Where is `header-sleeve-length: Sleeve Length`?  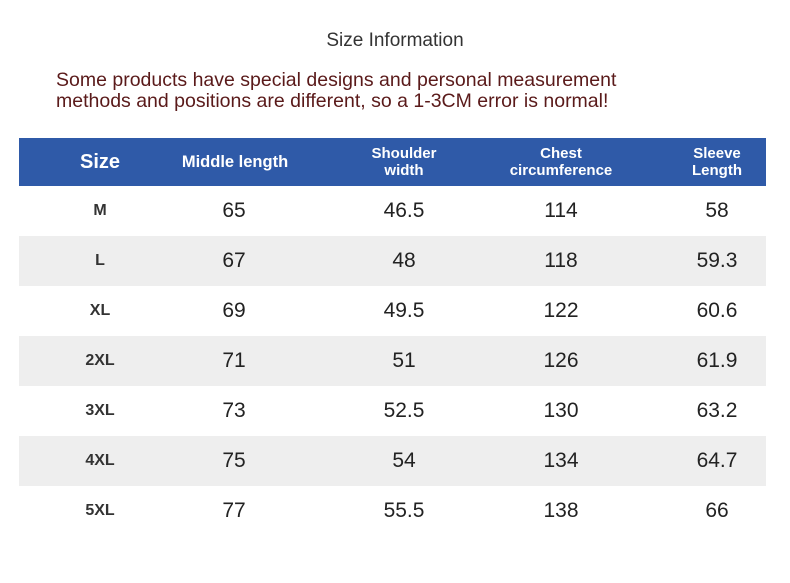
header-sleeve-length: Sleeve Length is located at coordinates (717, 162).